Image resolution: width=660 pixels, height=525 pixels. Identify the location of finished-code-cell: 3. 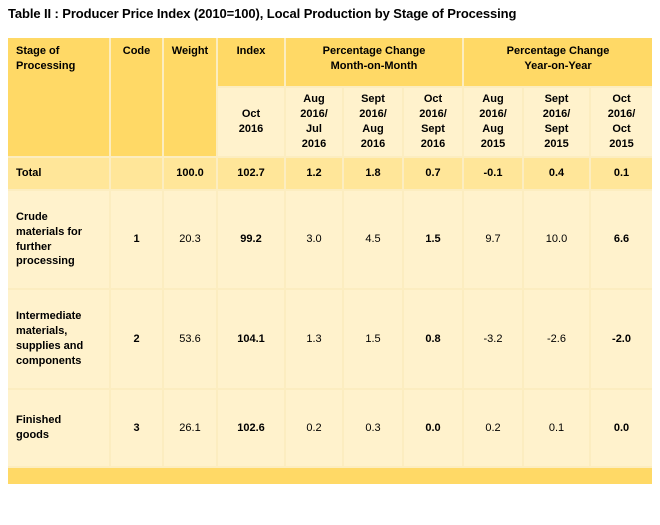
(136, 428).